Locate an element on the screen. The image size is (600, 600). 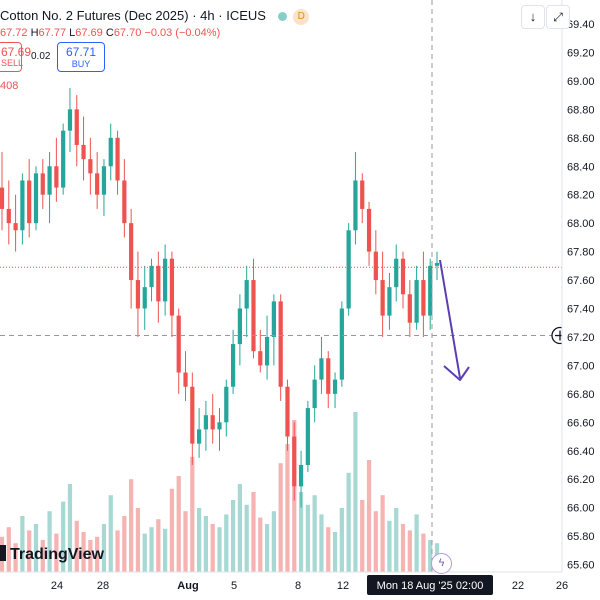
high-value: 67.77 is located at coordinates (52, 33).